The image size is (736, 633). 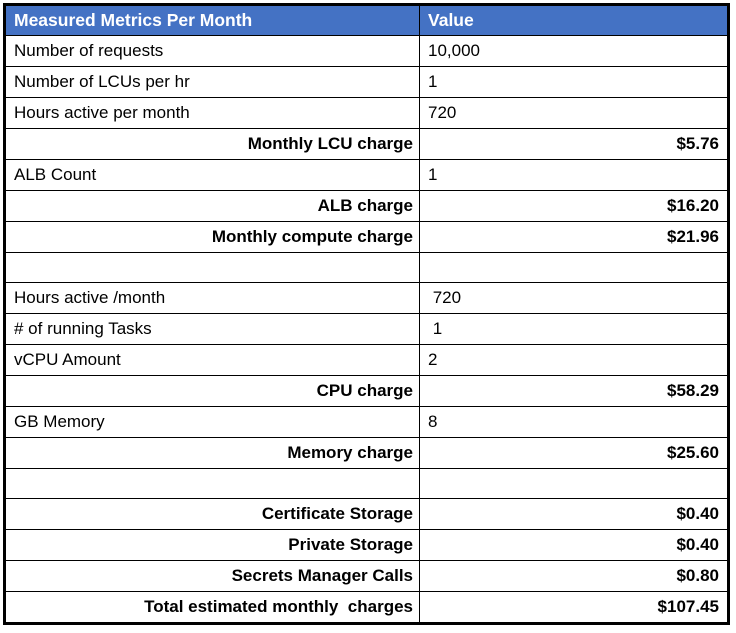 I want to click on metric-cell: # of running Tasks, so click(x=212, y=329).